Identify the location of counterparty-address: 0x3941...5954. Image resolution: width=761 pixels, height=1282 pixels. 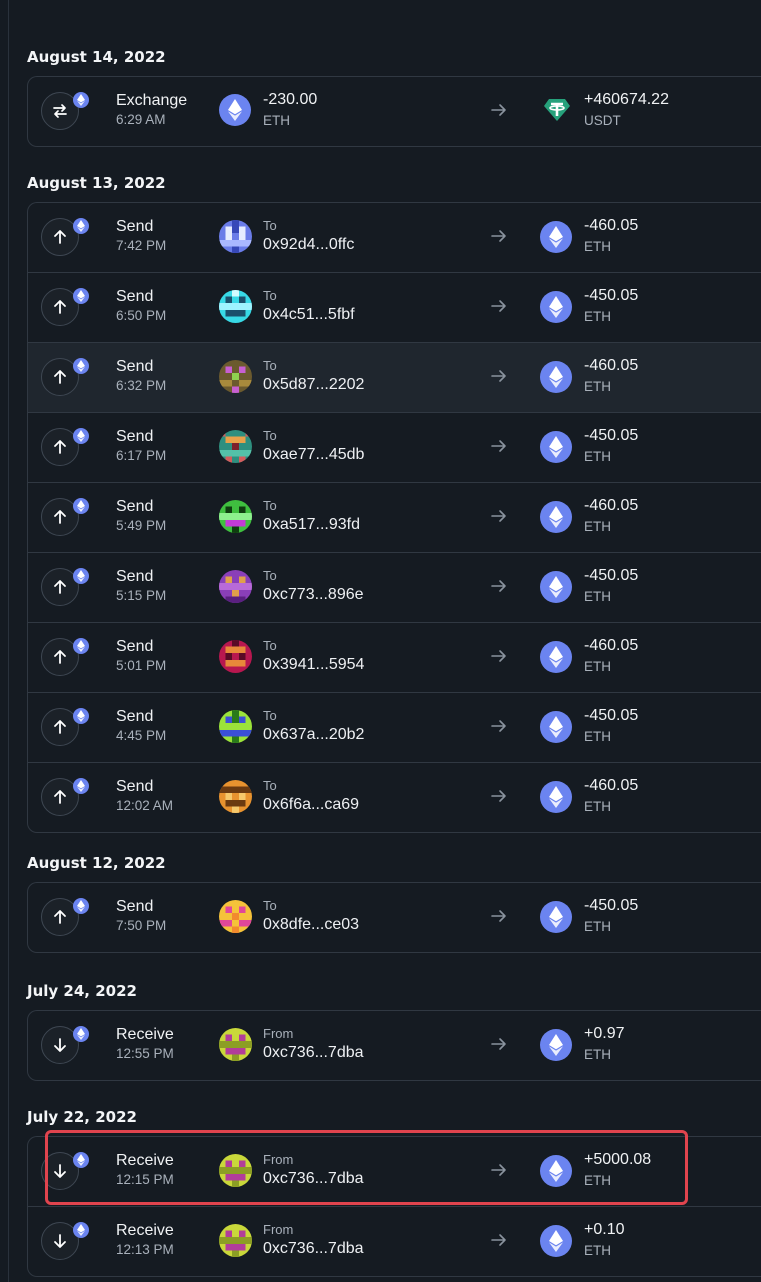
(314, 664).